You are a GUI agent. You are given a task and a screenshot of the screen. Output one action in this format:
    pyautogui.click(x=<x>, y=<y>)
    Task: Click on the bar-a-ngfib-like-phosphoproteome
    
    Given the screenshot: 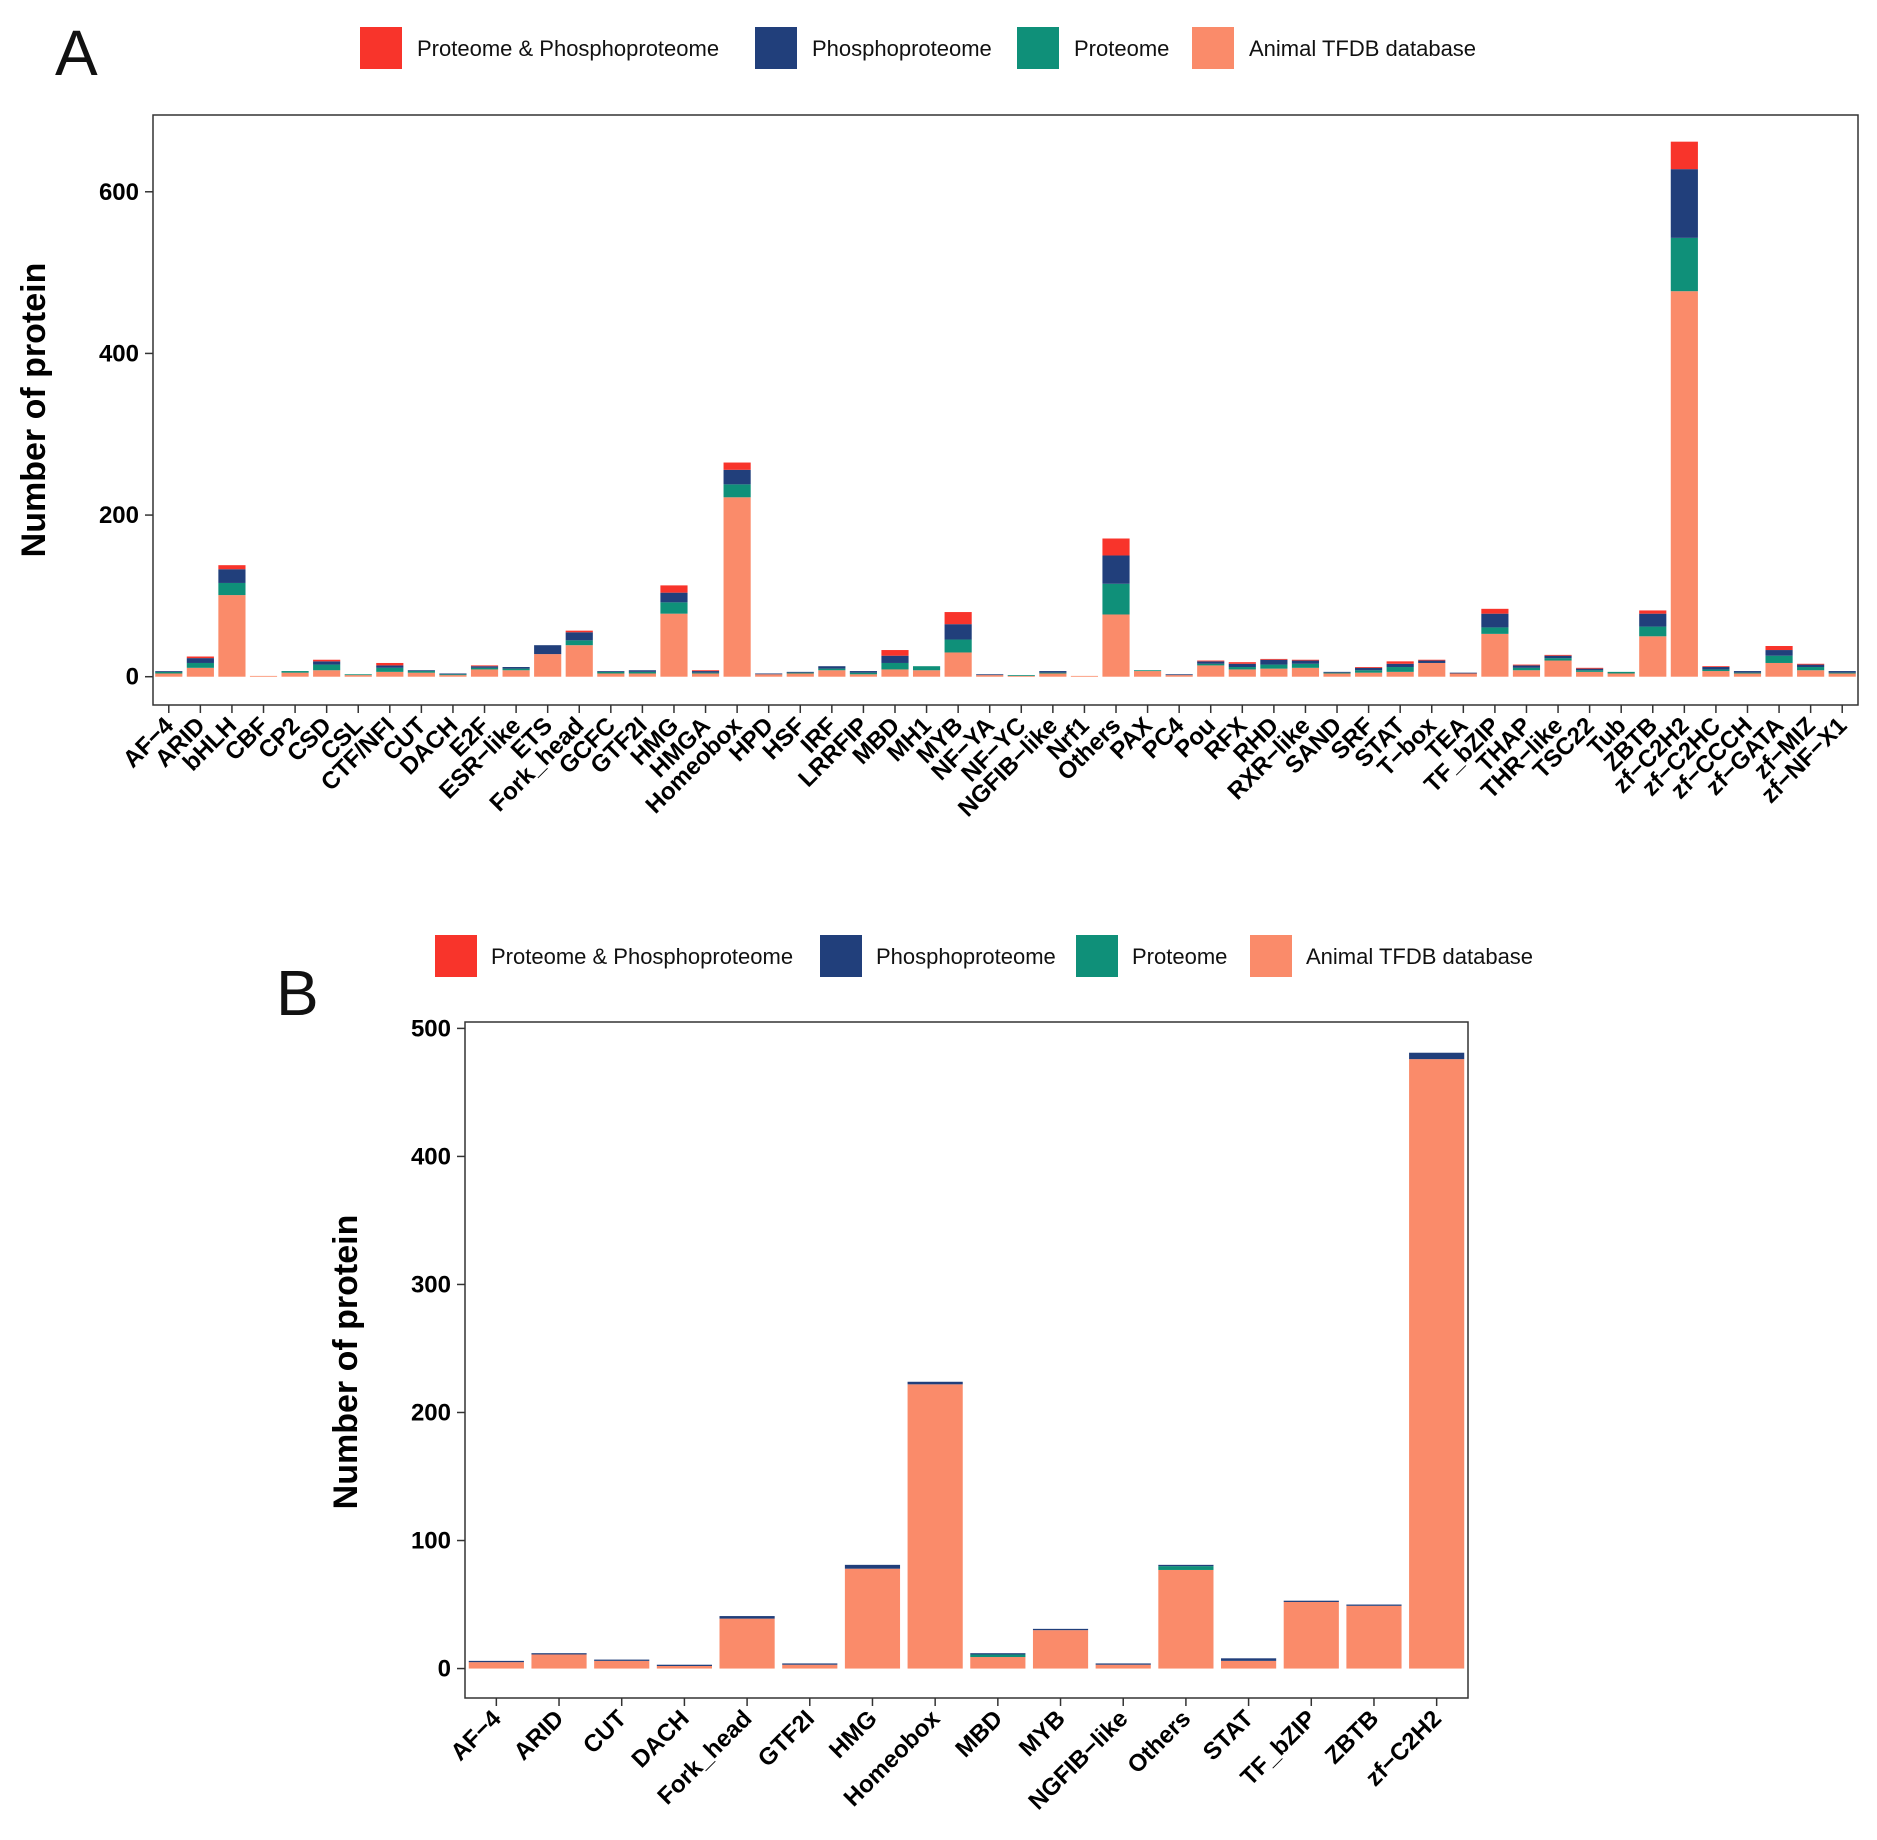 What is the action you would take?
    pyautogui.click(x=1053, y=672)
    